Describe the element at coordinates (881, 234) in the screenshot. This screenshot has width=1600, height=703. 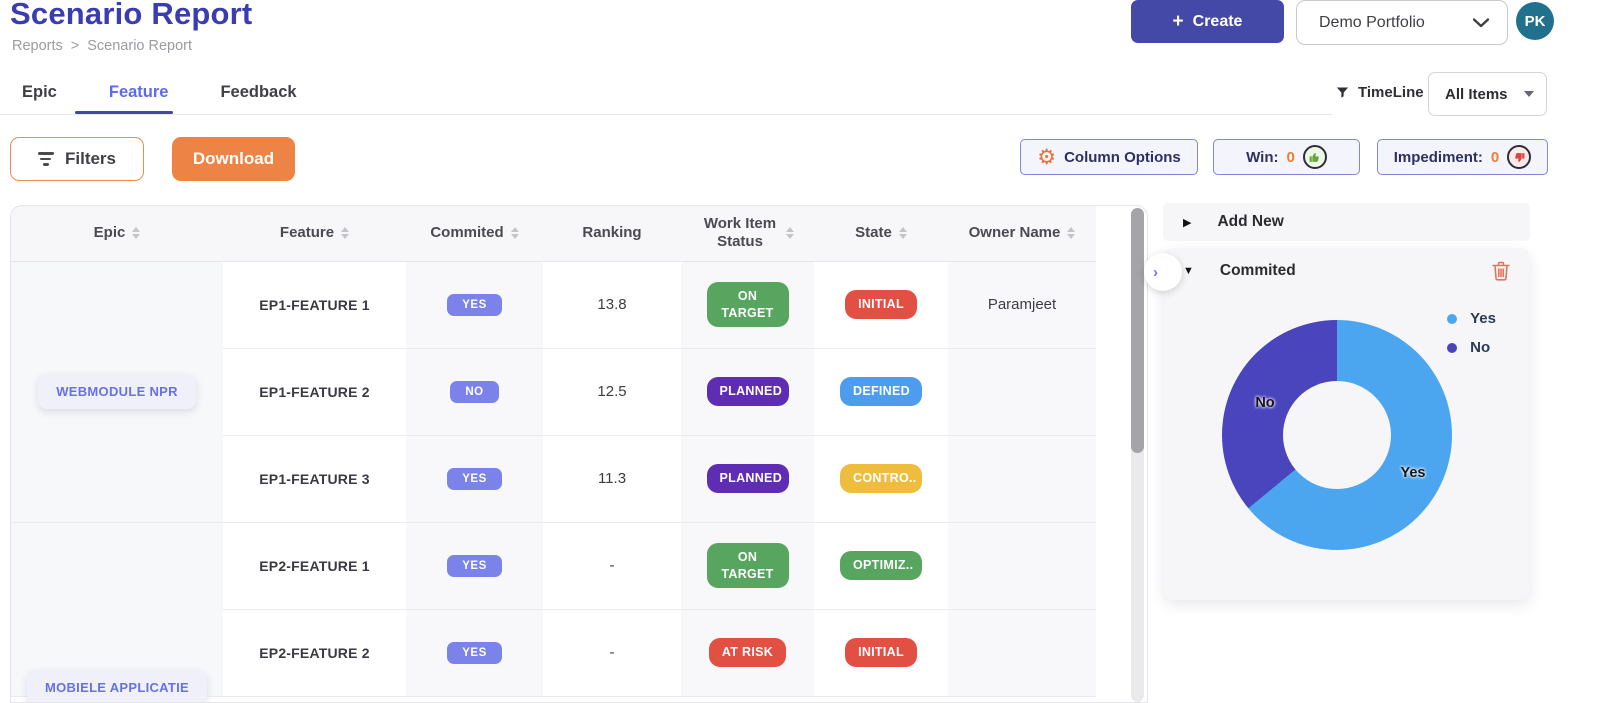
I see `column-header-state: State` at that location.